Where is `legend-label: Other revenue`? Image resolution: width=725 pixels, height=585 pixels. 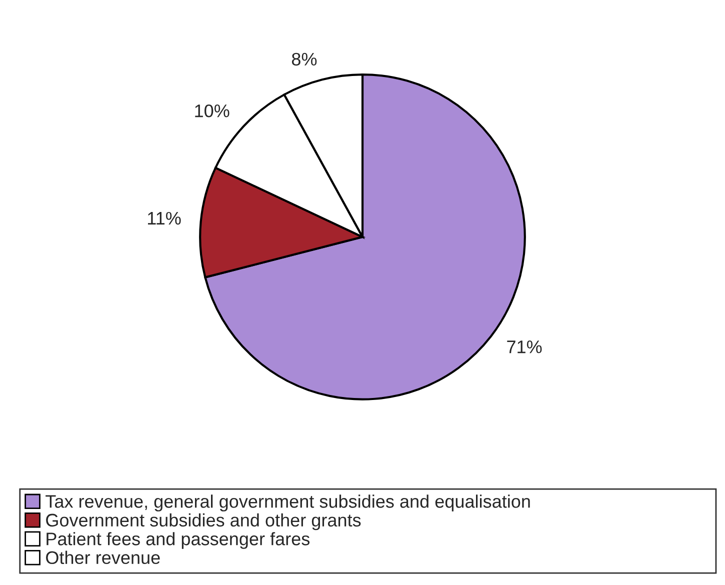
legend-label: Other revenue is located at coordinates (103, 557).